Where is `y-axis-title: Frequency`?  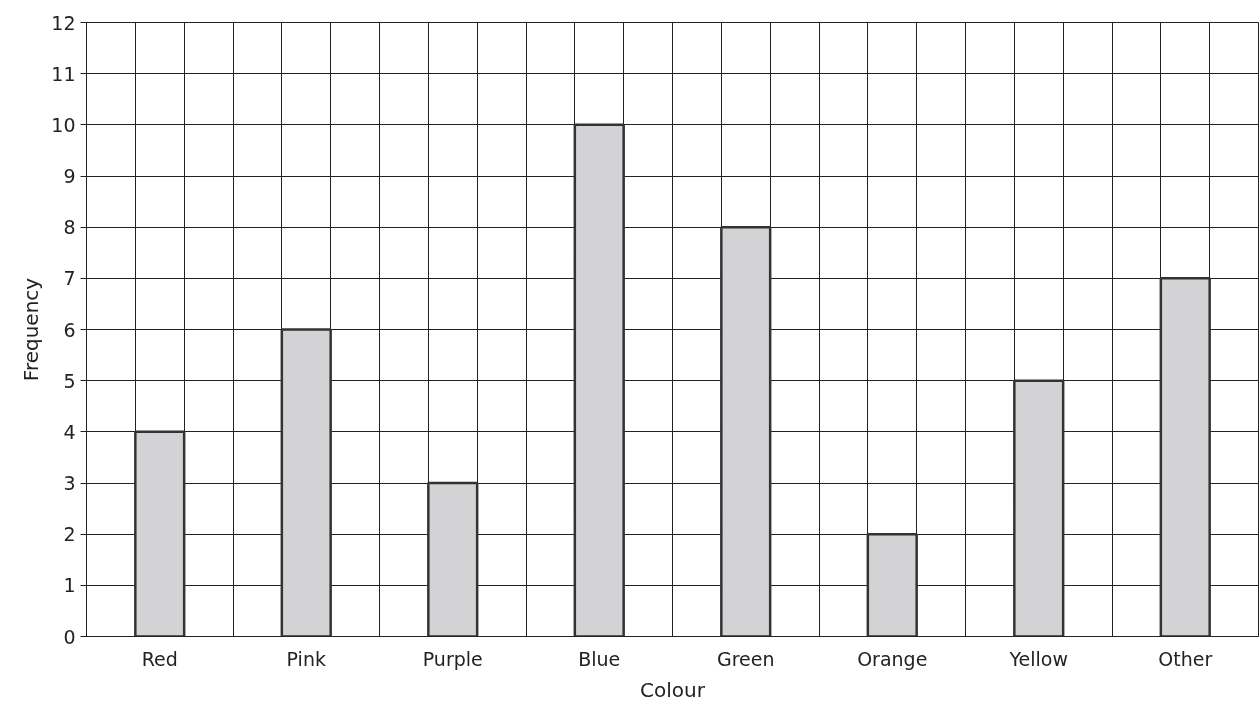 y-axis-title: Frequency is located at coordinates (31, 329).